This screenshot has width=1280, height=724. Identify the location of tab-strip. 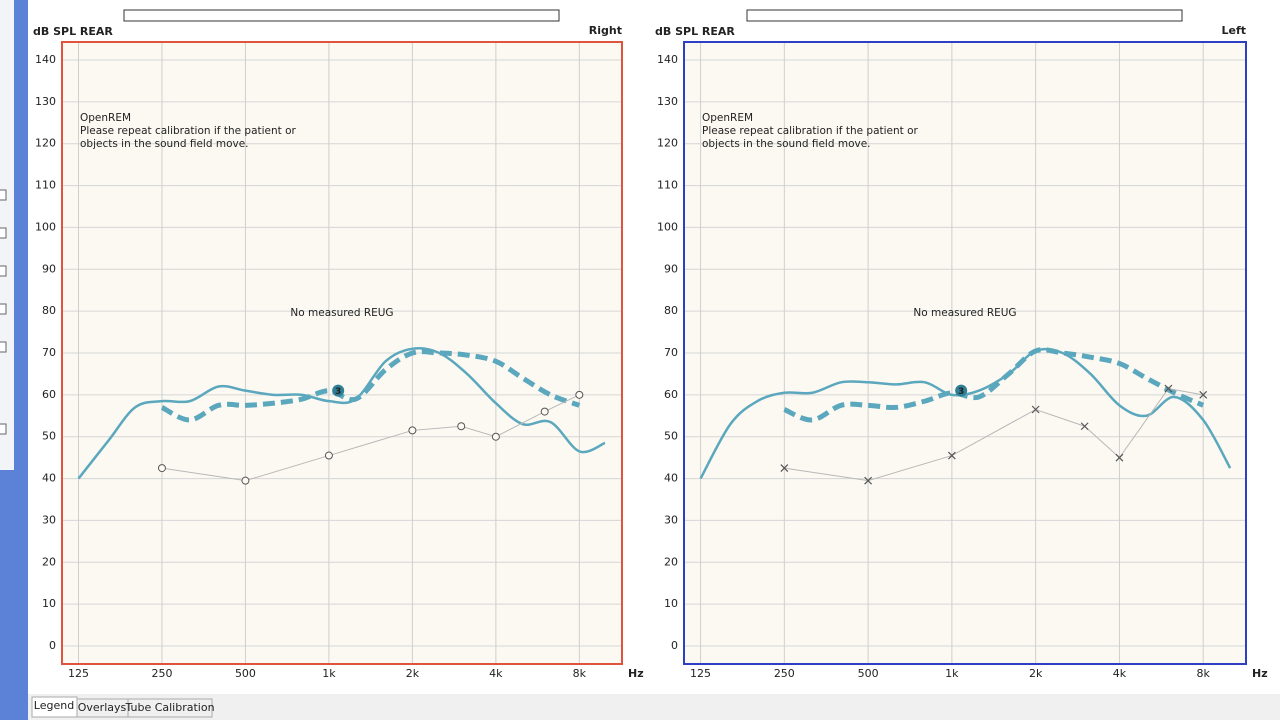
(654, 707).